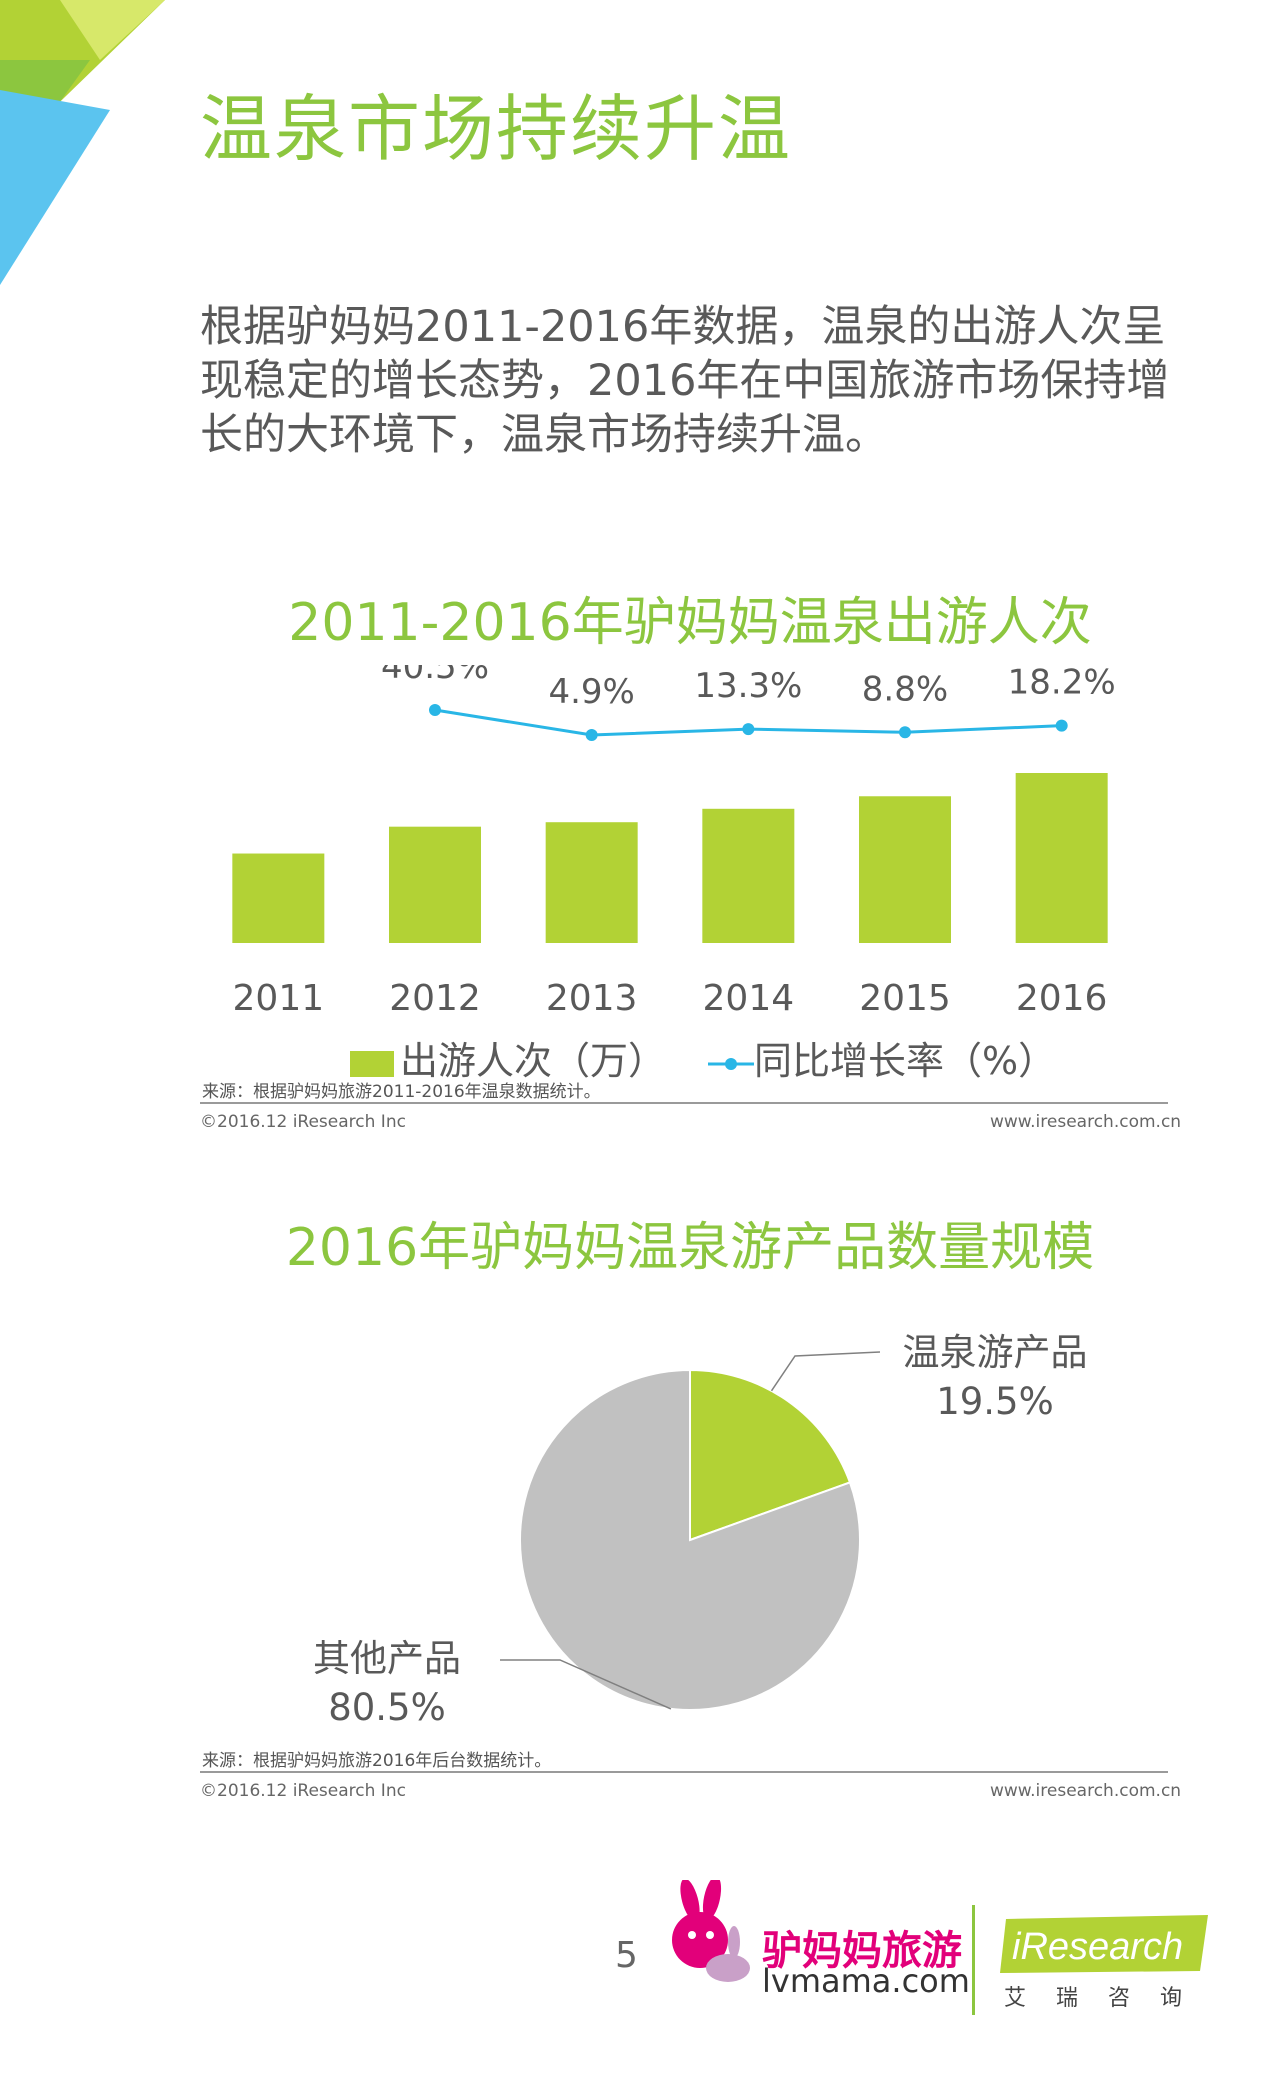 The image size is (1273, 2088). What do you see at coordinates (862, 1951) in the screenshot?
I see `lvmama-logo-text: 驴妈妈旅游` at bounding box center [862, 1951].